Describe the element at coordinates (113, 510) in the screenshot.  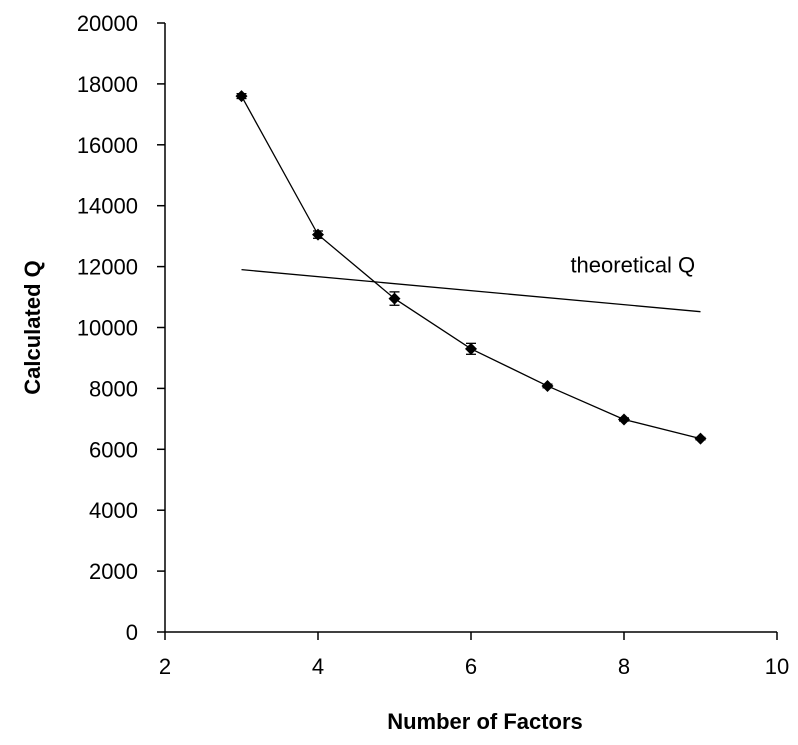
I see `y-tick-label: 4000` at that location.